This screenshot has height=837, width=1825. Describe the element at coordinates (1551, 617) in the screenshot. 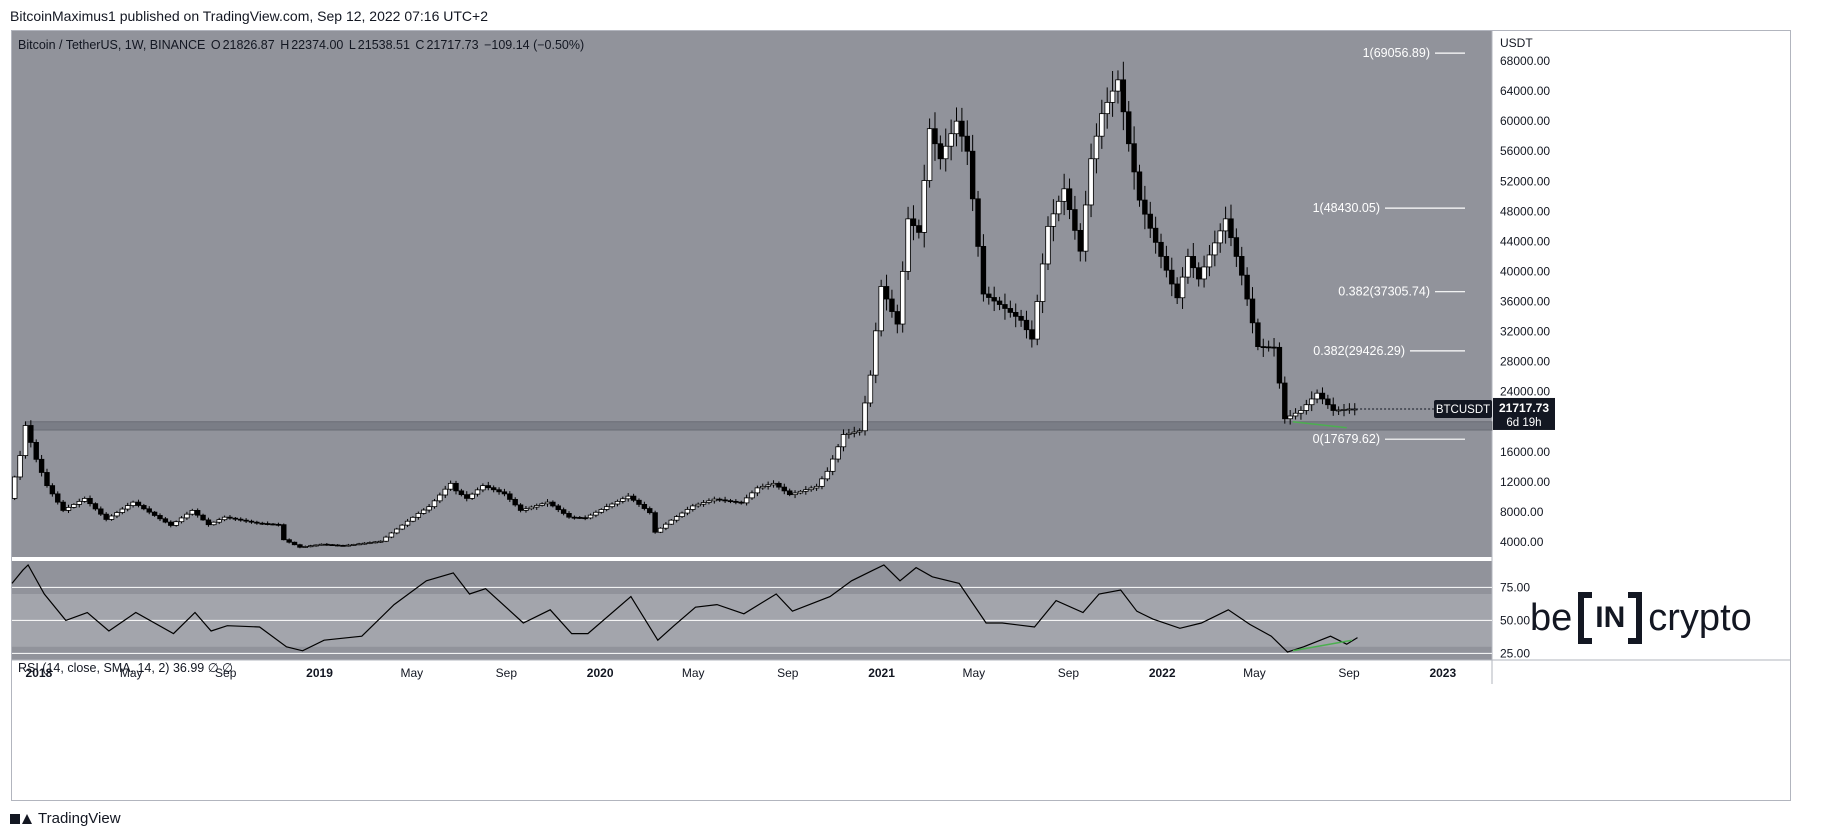

I see `watermark-left: be` at that location.